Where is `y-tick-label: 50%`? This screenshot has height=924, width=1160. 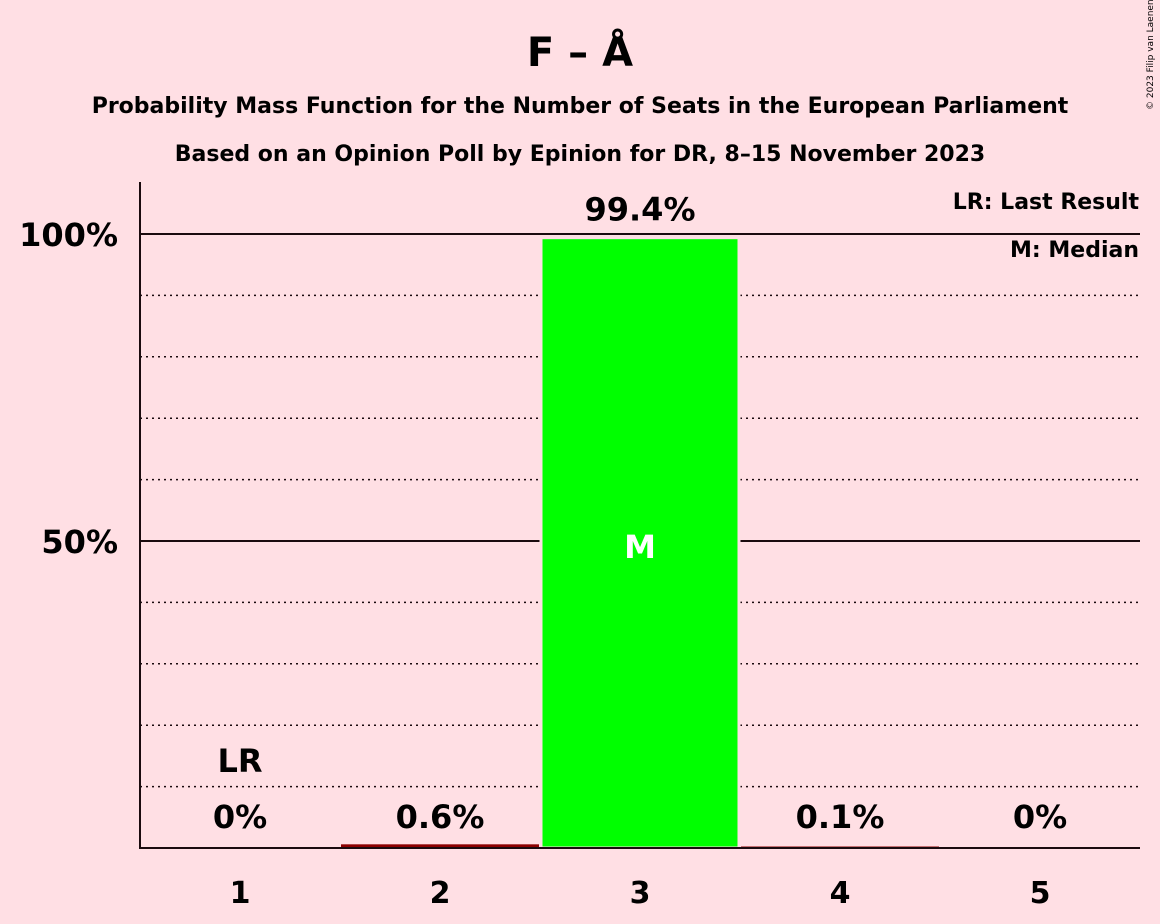 y-tick-label: 50% is located at coordinates (79, 542).